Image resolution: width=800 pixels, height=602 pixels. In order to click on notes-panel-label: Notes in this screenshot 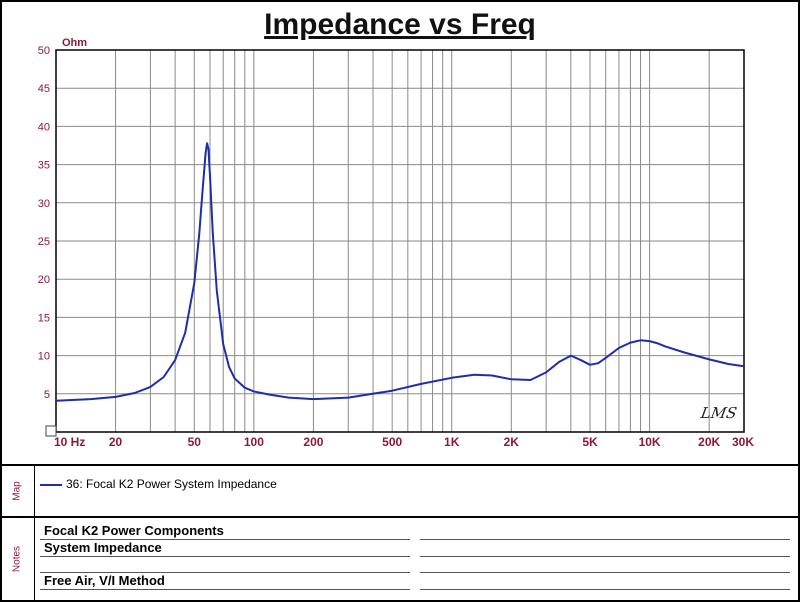, I will do `click(17, 559)`.